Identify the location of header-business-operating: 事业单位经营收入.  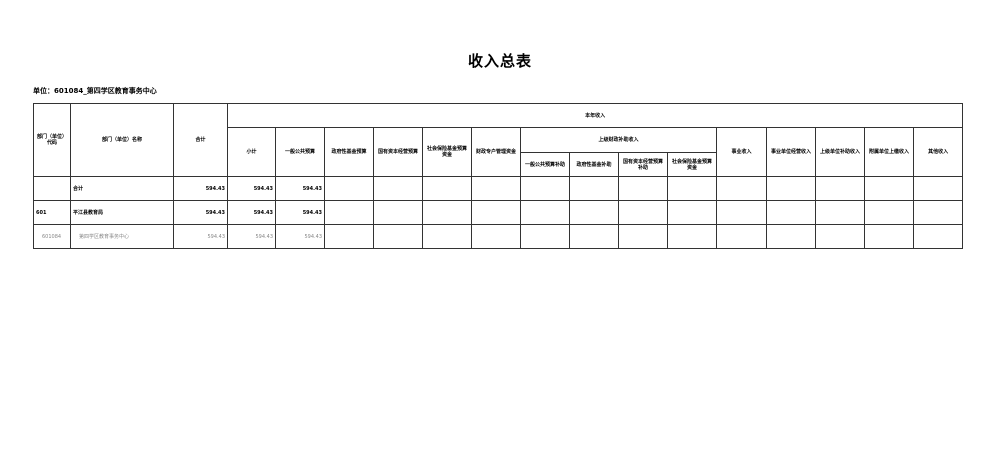
(791, 152).